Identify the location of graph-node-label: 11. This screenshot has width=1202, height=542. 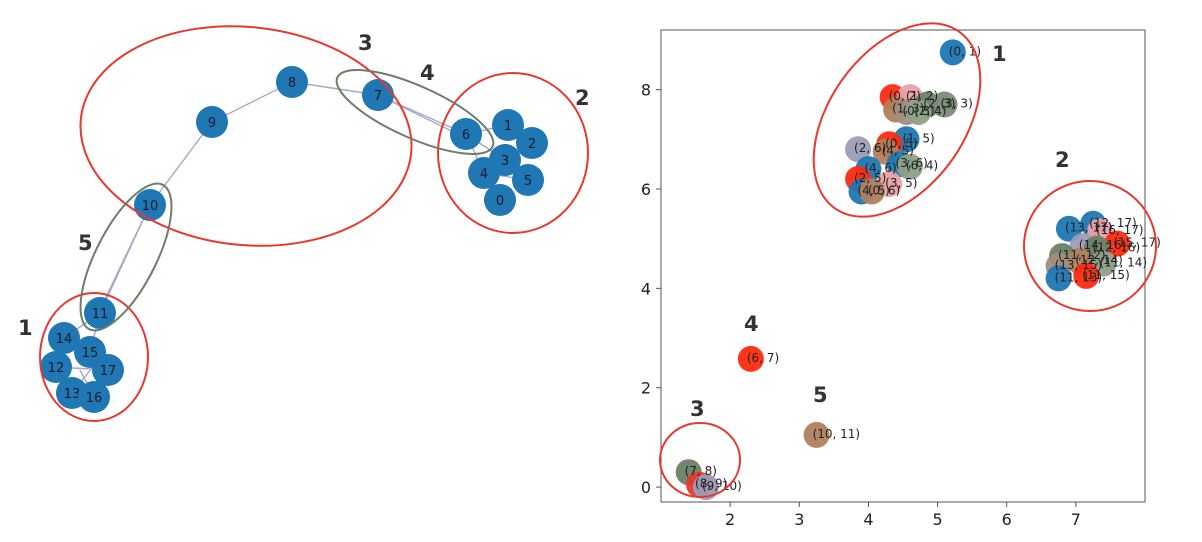
(100, 314).